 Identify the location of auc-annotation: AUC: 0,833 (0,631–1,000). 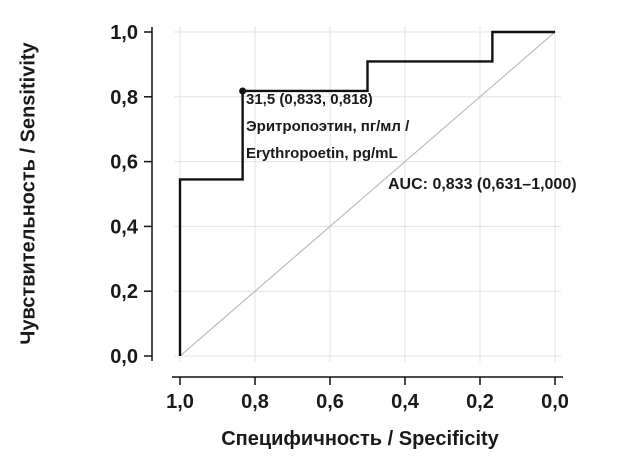
(482, 184).